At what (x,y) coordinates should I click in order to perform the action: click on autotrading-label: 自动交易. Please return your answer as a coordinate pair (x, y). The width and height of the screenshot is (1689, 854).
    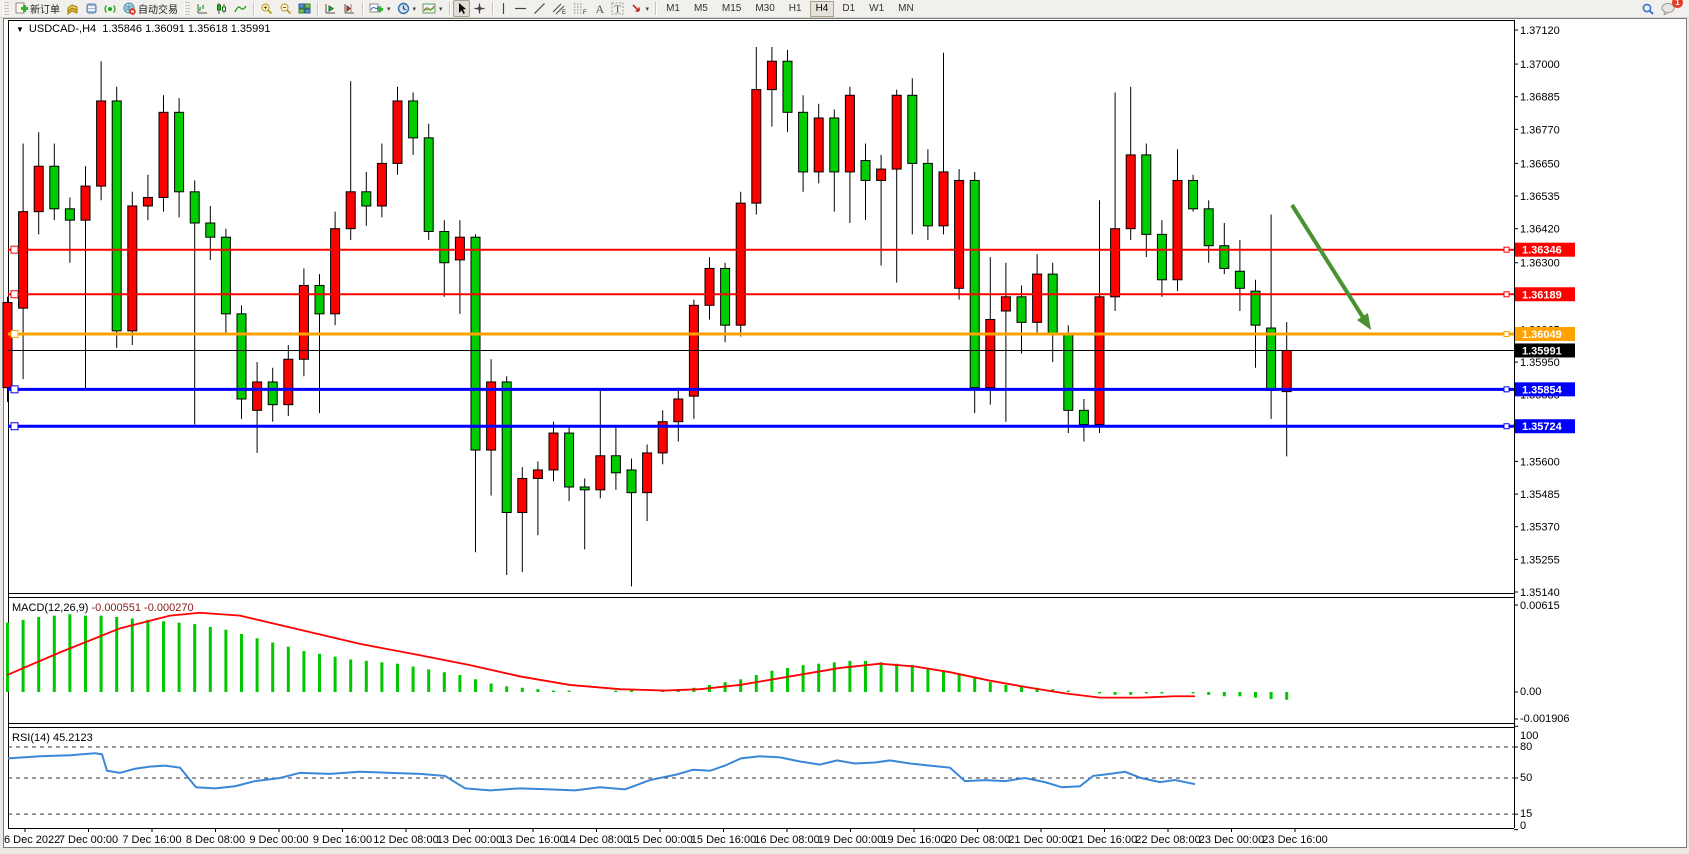
    Looking at the image, I should click on (158, 10).